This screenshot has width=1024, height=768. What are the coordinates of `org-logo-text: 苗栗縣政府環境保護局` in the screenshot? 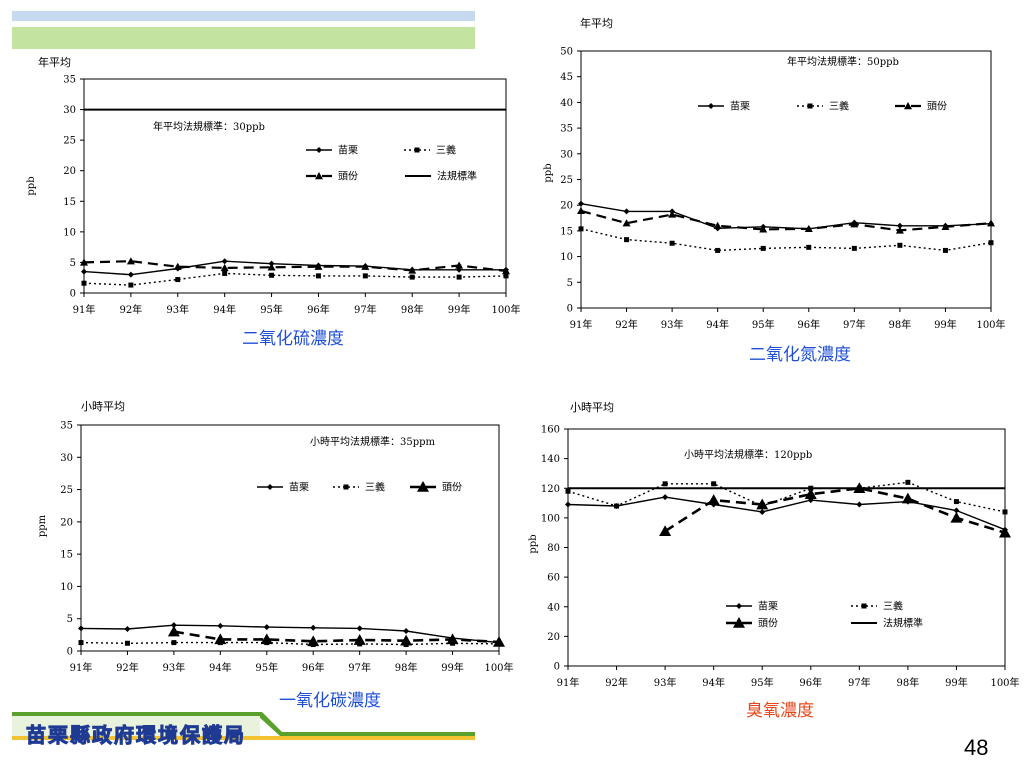 It's located at (136, 735).